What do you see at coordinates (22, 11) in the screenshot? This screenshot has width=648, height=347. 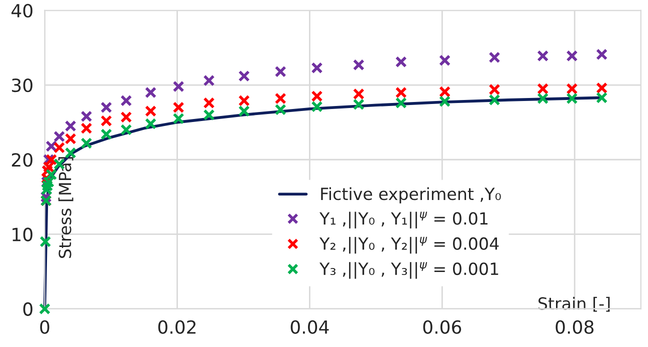 I see `y-tick-label: 40` at bounding box center [22, 11].